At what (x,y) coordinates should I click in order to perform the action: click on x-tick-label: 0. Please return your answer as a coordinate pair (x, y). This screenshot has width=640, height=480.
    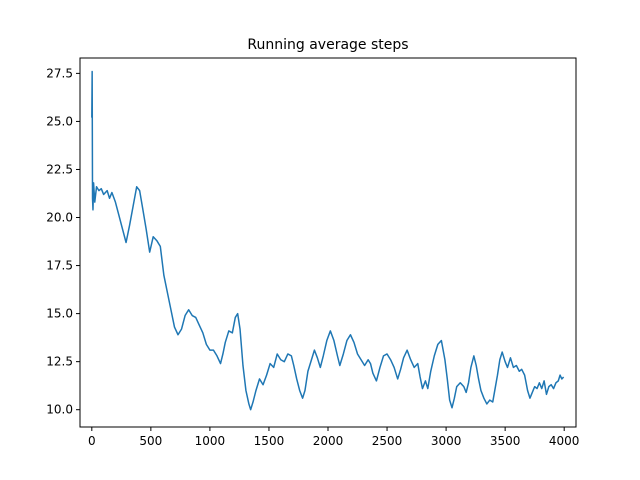
    Looking at the image, I should click on (92, 441).